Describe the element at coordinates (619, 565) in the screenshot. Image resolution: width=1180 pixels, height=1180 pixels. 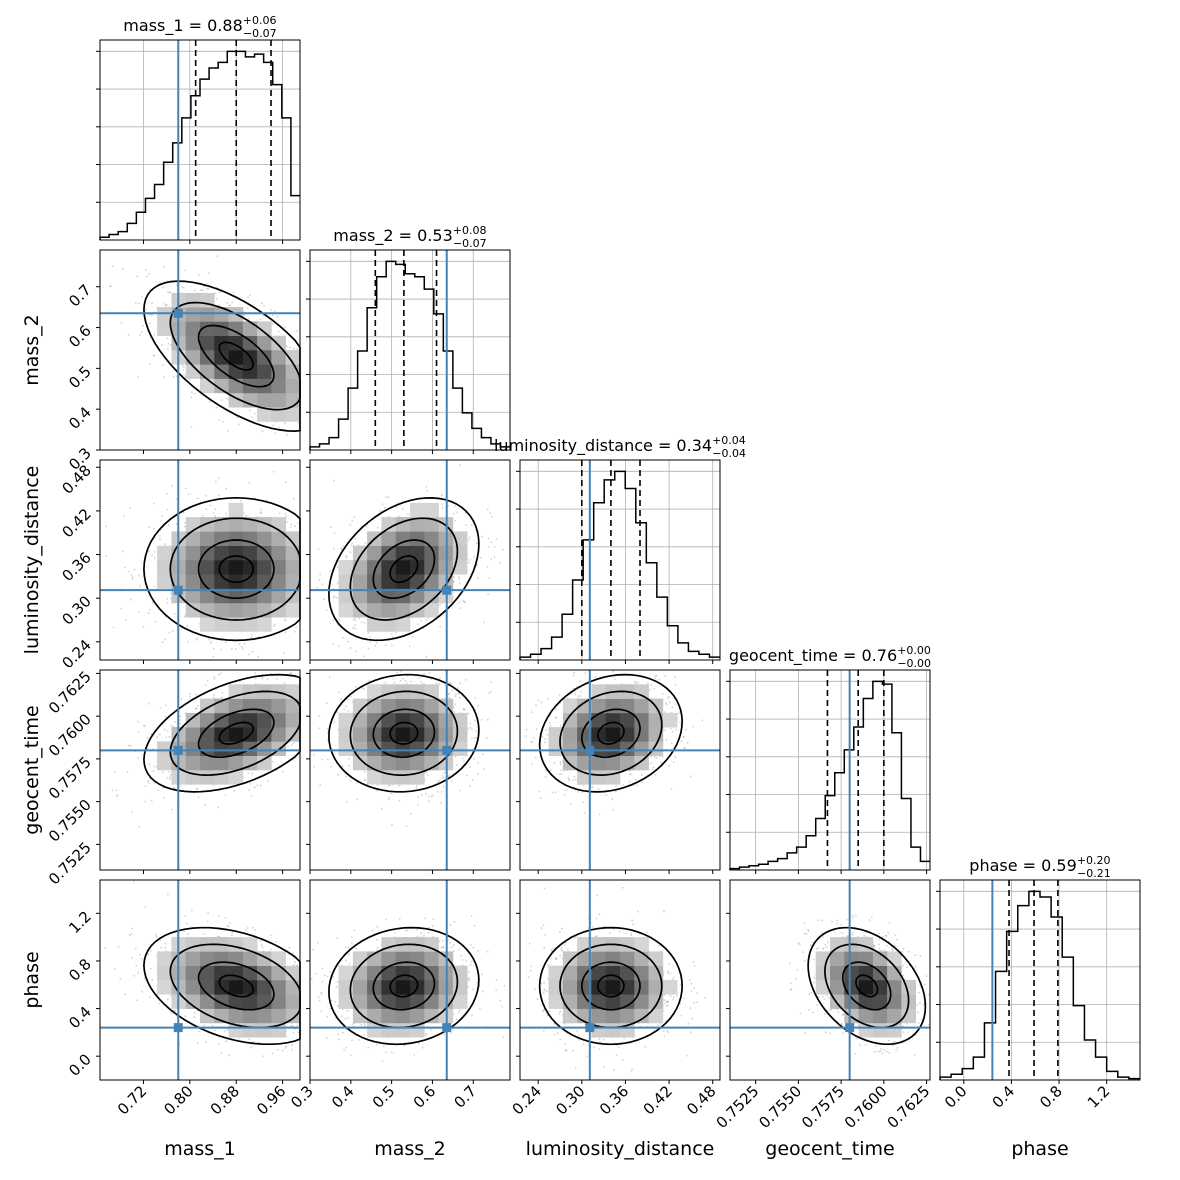
I see `histogram-luminosity_distance` at that location.